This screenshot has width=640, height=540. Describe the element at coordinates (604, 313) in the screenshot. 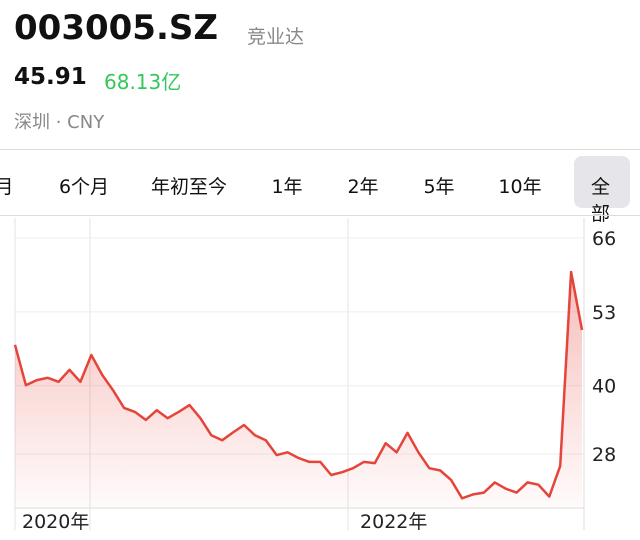

I see `y-tick-label: 53` at that location.